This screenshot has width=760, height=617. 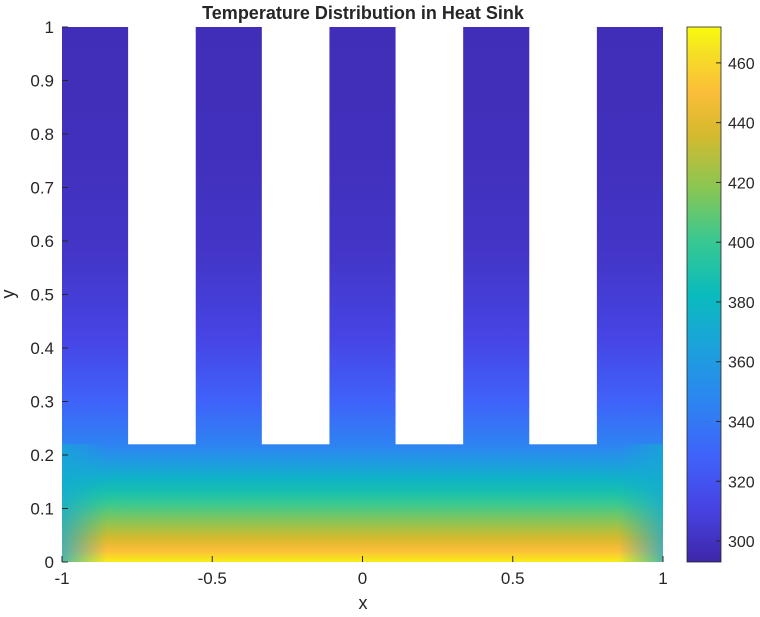 What do you see at coordinates (741, 542) in the screenshot?
I see `colorbar-tick-label: 300` at bounding box center [741, 542].